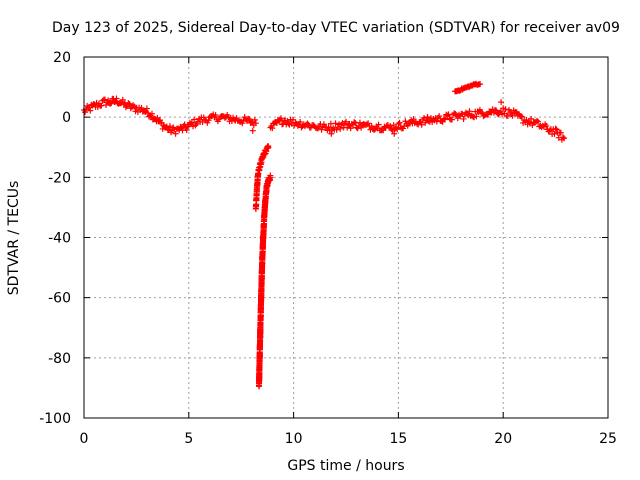 The height and width of the screenshot is (480, 640). What do you see at coordinates (59, 239) in the screenshot?
I see `y-tick-label: -40` at bounding box center [59, 239].